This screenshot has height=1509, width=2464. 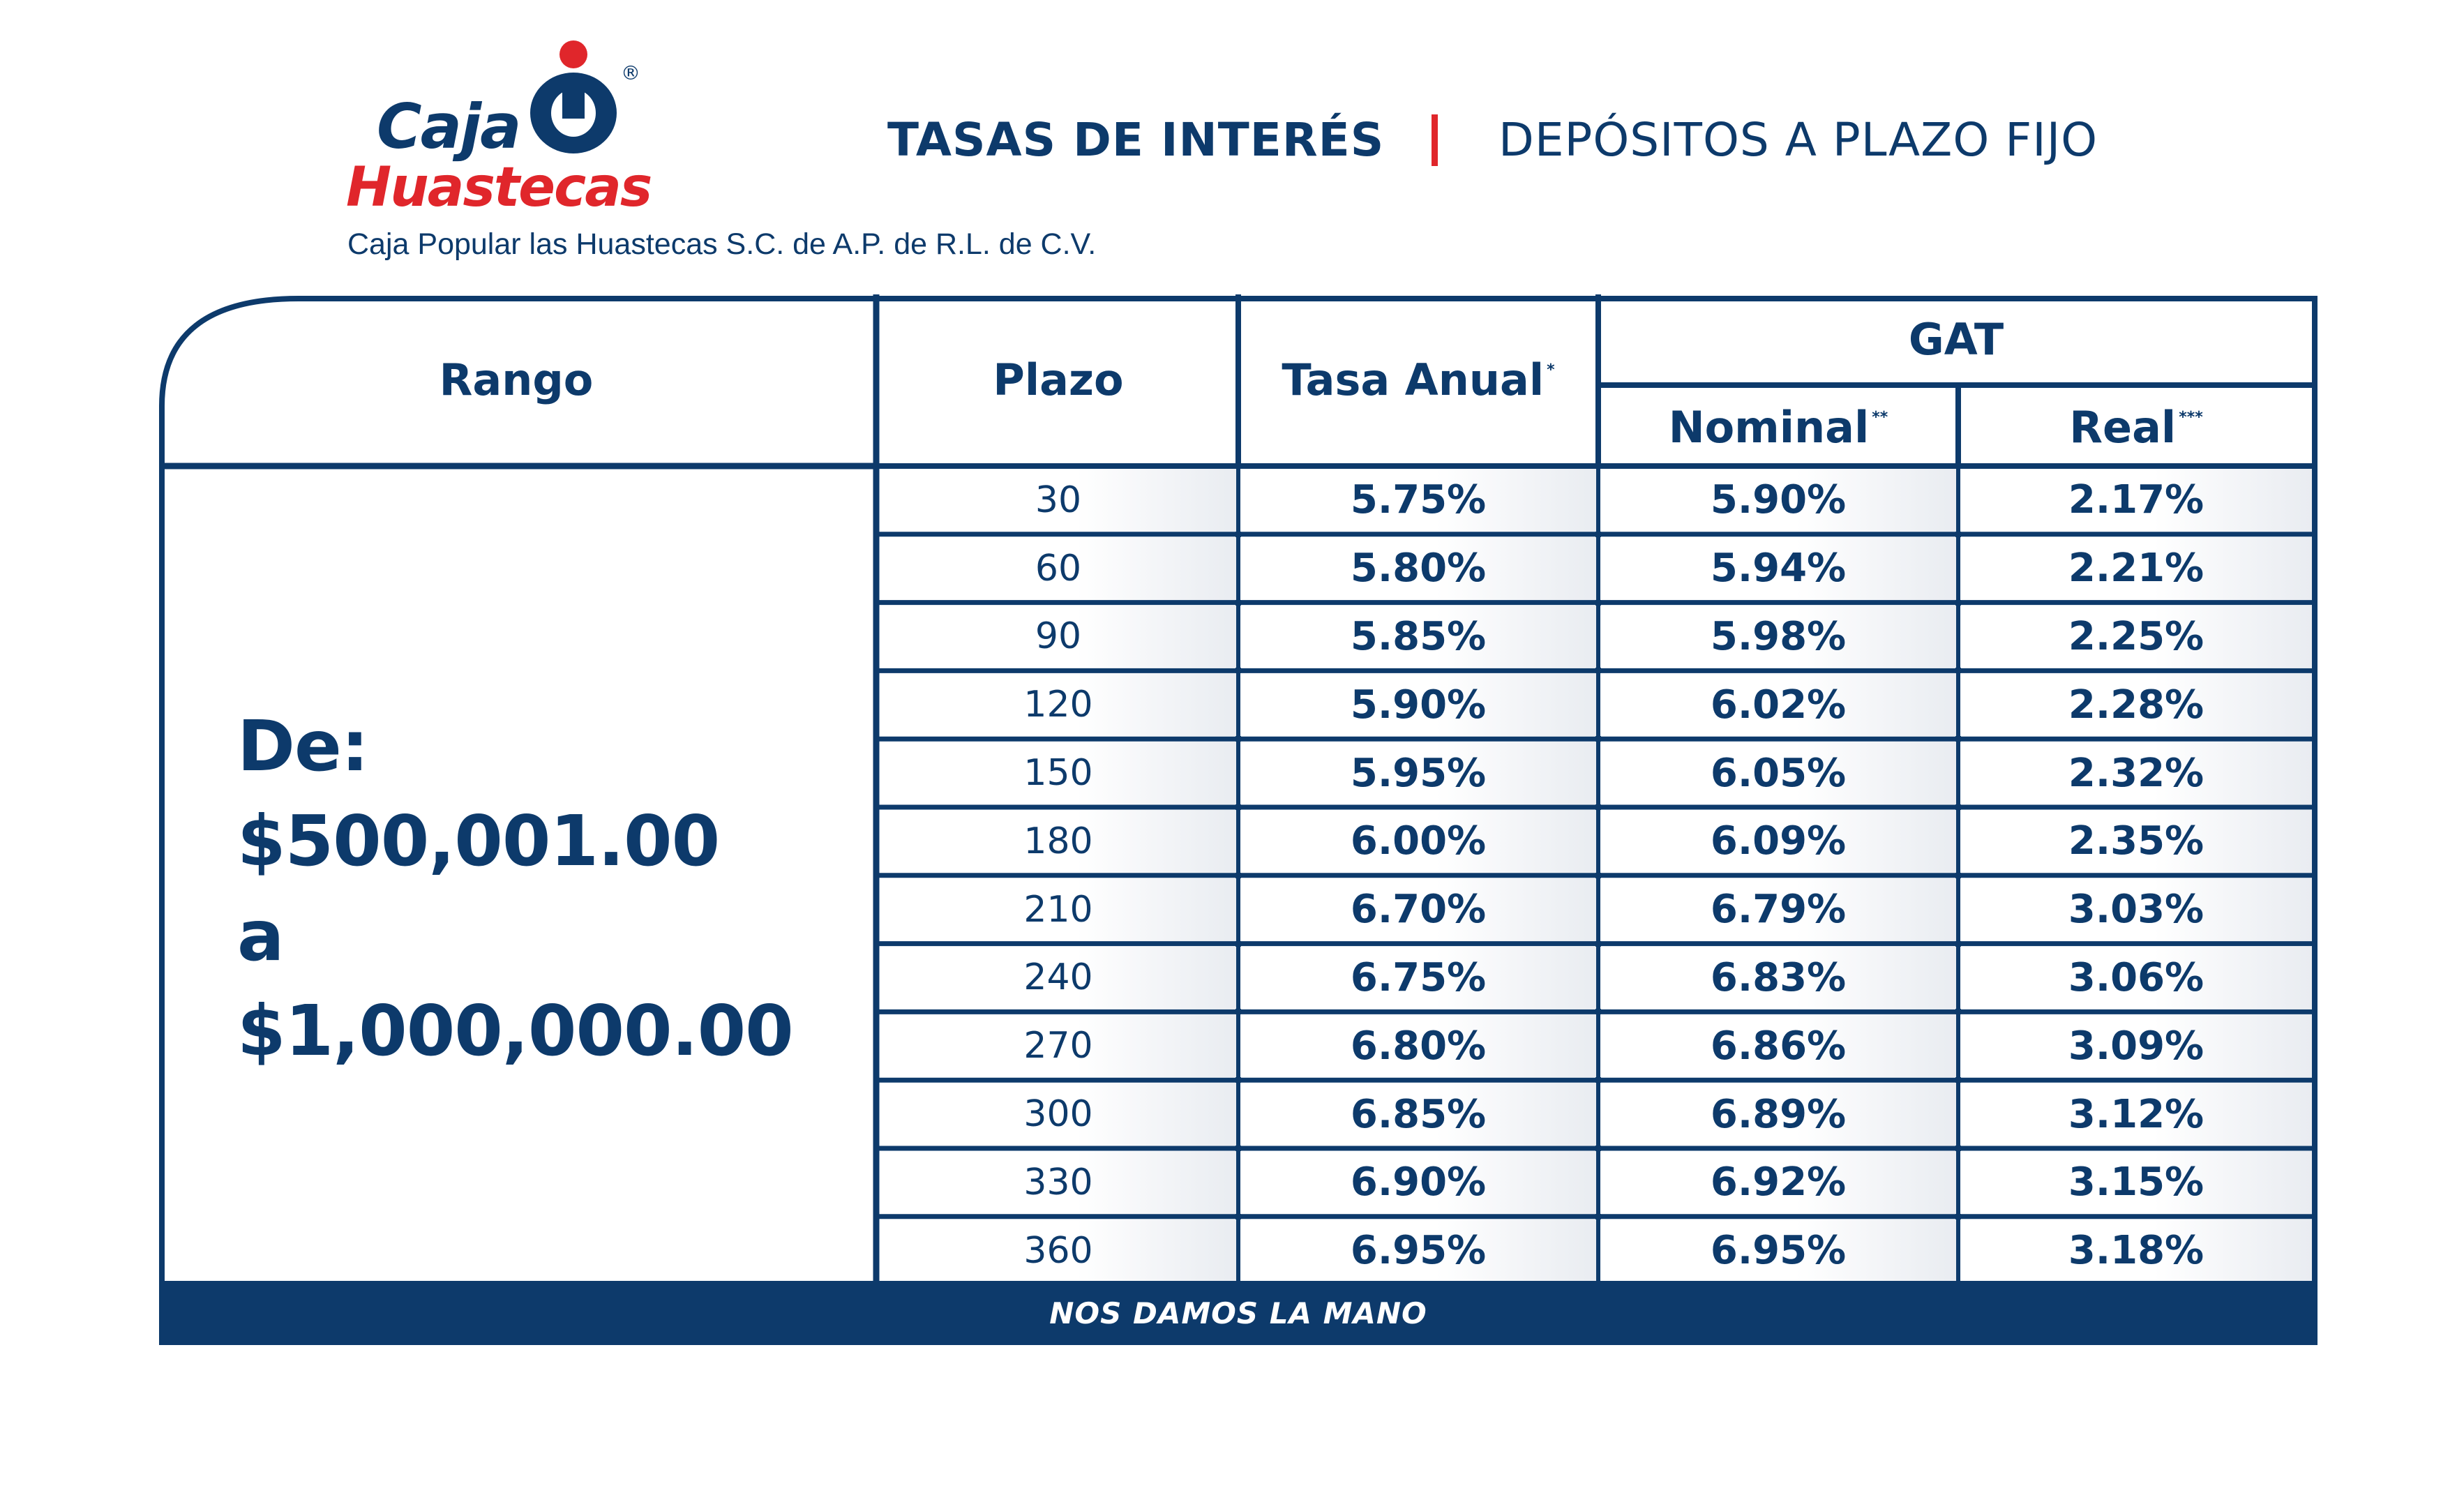 What do you see at coordinates (1778, 842) in the screenshot?
I see `cell-gat-nominal: 6.09%` at bounding box center [1778, 842].